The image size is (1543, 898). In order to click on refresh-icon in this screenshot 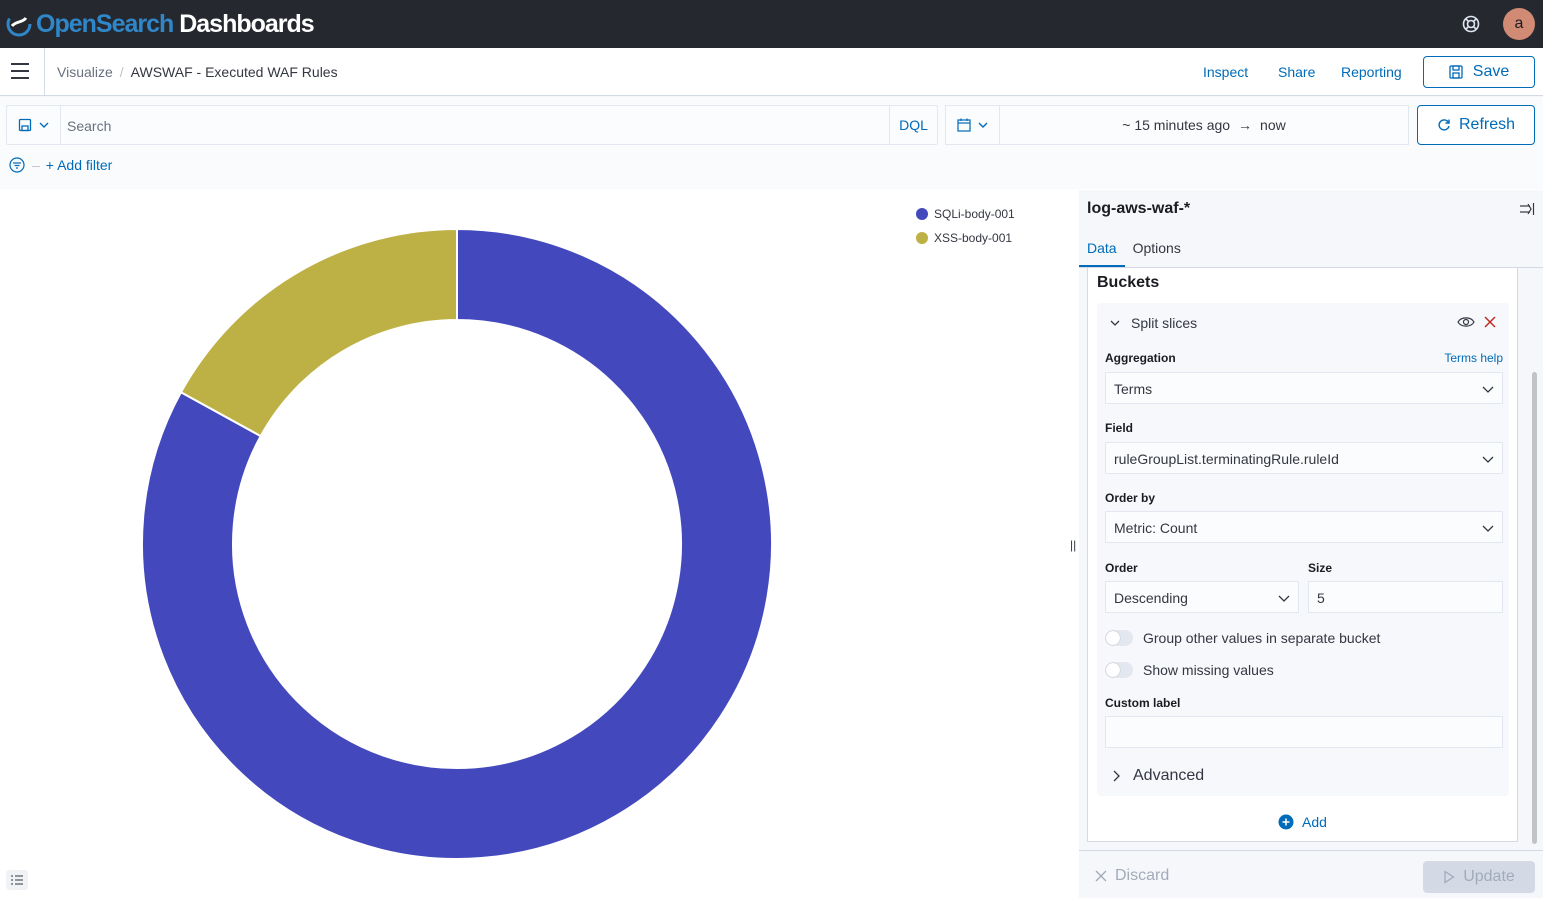, I will do `click(1444, 125)`.